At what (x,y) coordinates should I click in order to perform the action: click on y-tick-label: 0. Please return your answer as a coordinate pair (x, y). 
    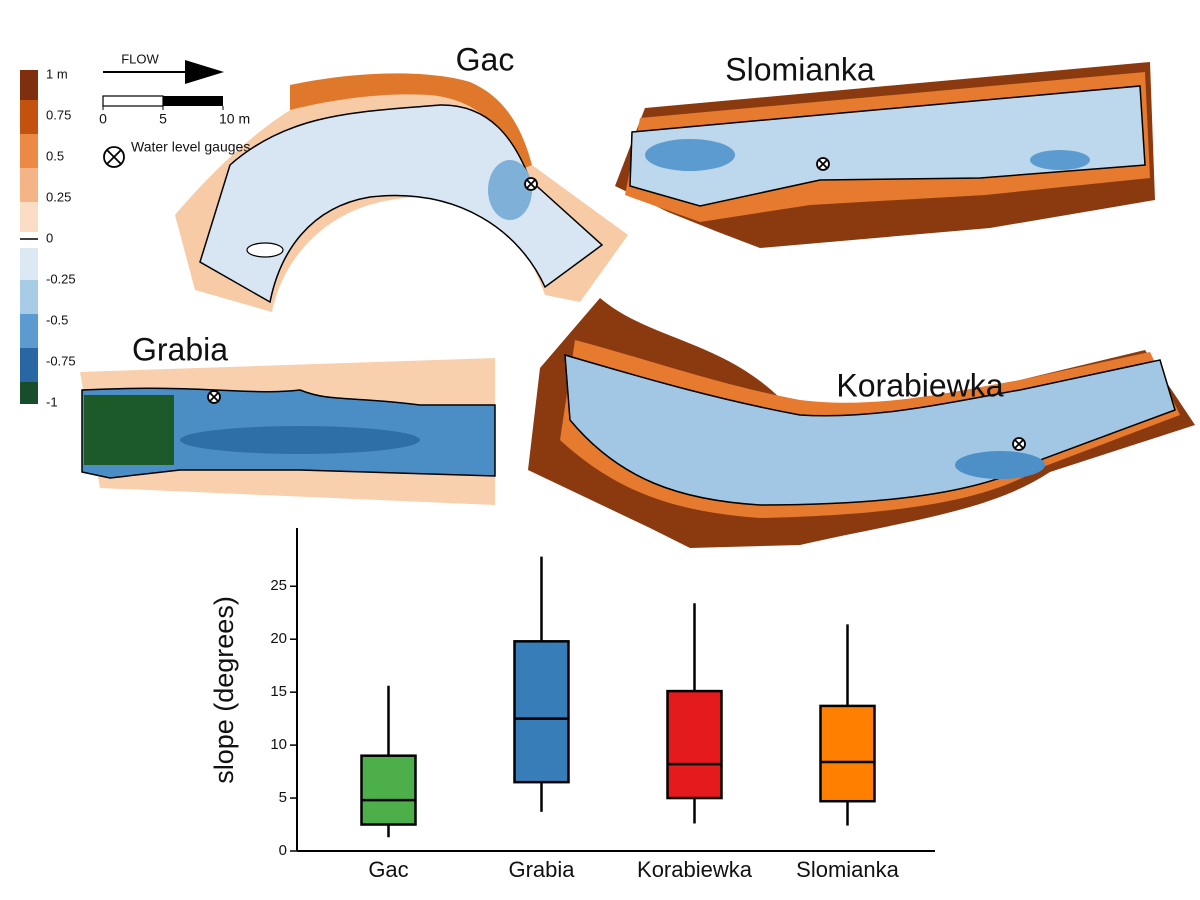
    Looking at the image, I should click on (283, 850).